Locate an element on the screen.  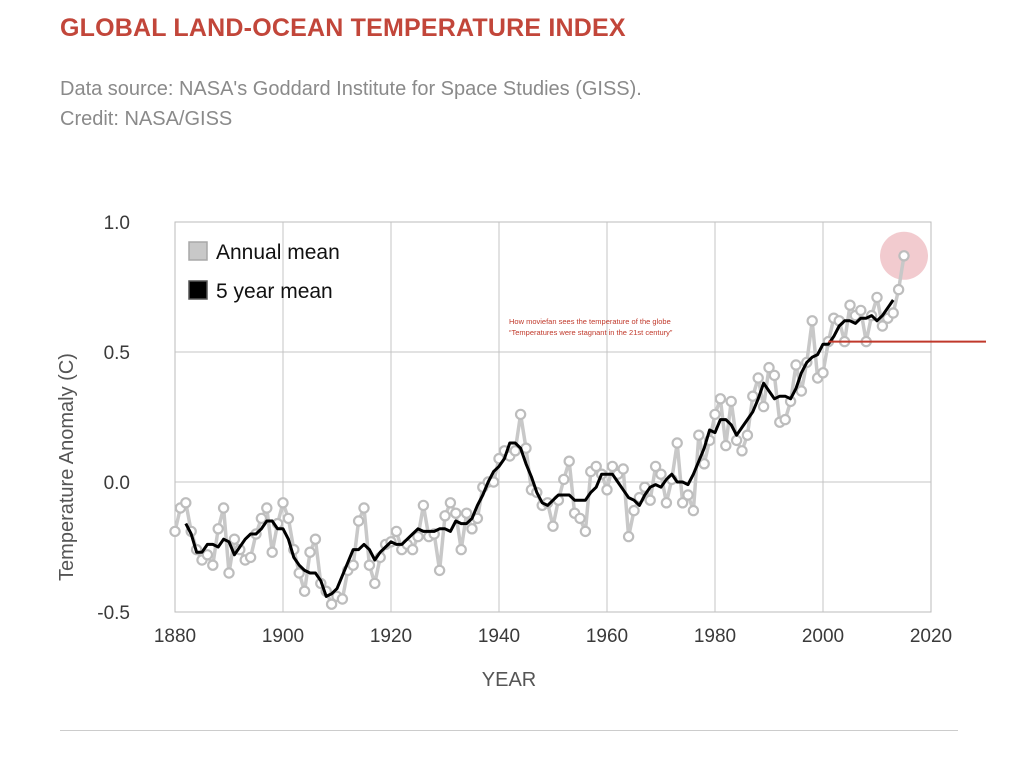
y-tick-label: 0.0 is located at coordinates (117, 483).